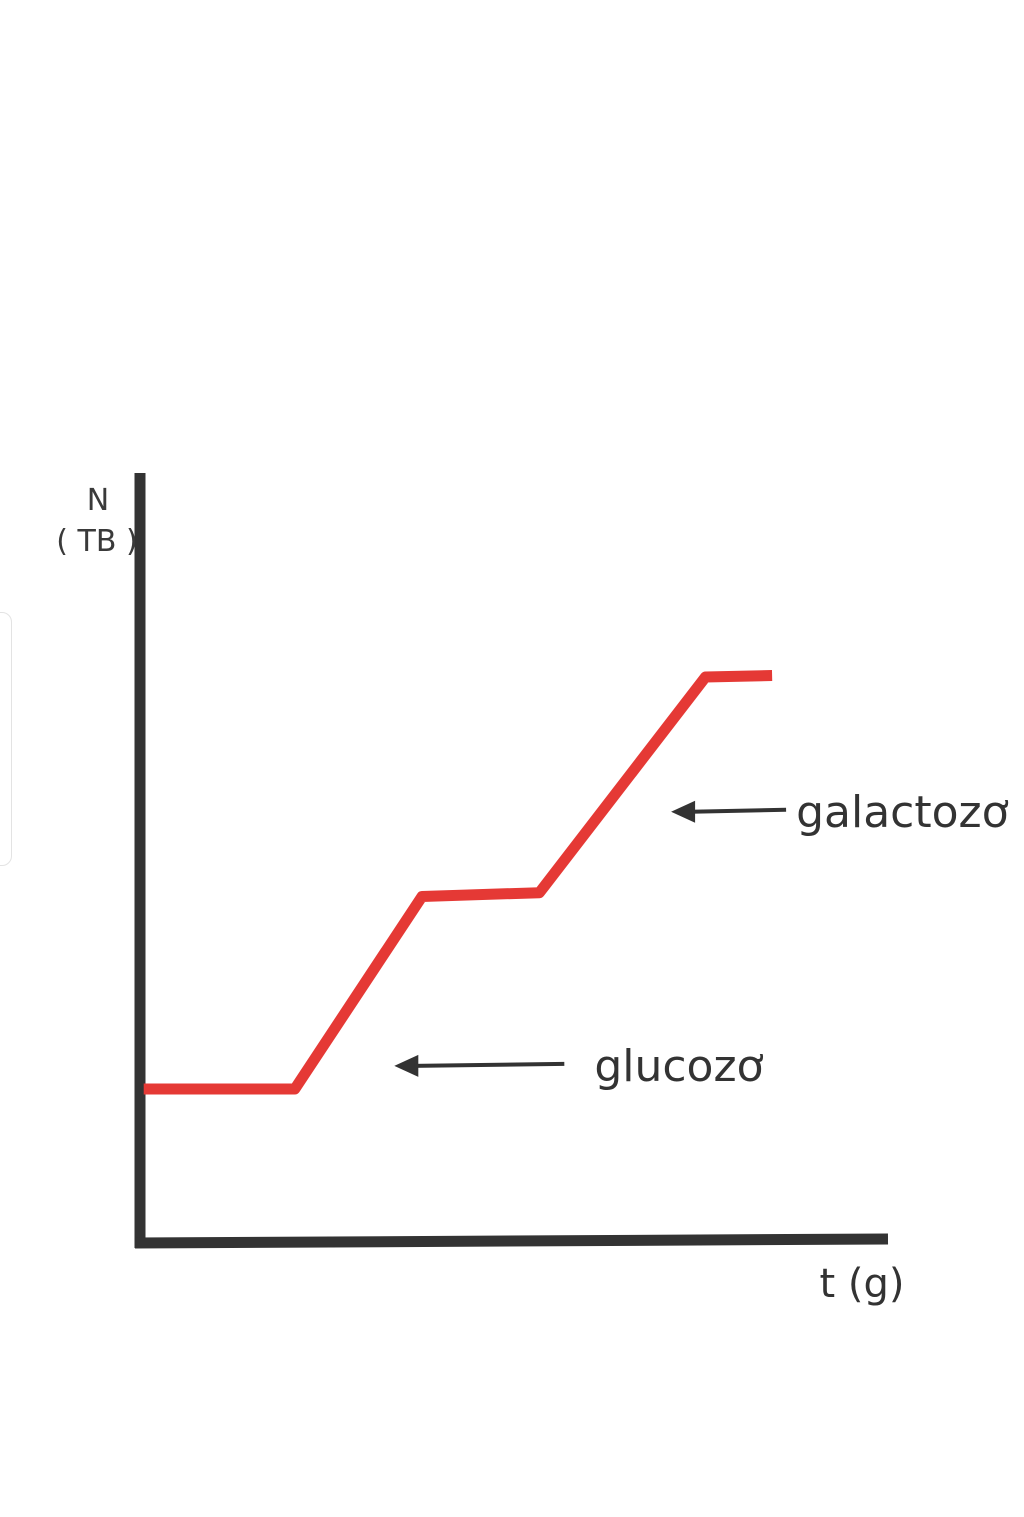 This screenshot has height=1517, width=1024. Describe the element at coordinates (862, 1284) in the screenshot. I see `x-axis-label: t (g)` at that location.